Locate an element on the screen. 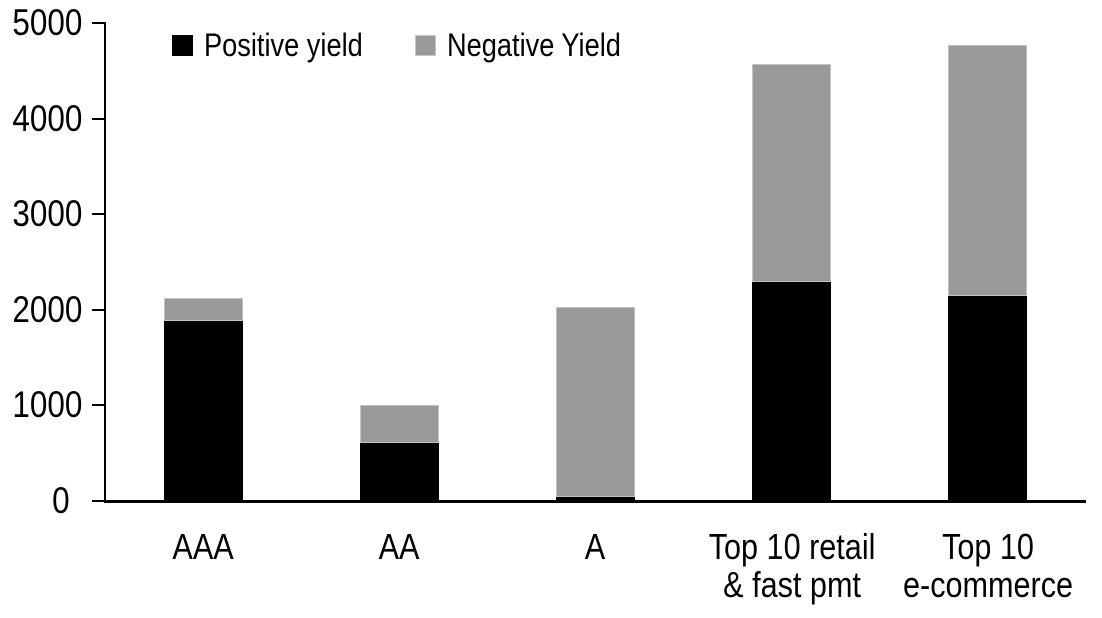 This screenshot has width=1102, height=618. bar-segment-negative-yield-a is located at coordinates (595, 402).